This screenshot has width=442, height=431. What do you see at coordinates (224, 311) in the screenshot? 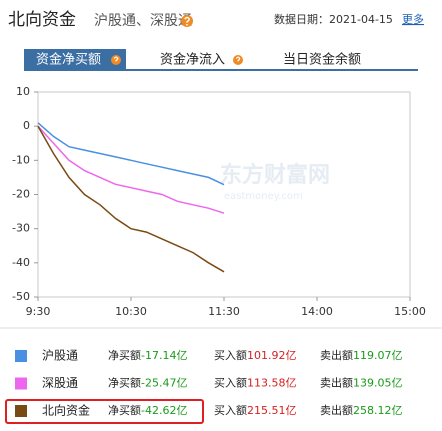
I see `x-tick-label: 11:30` at bounding box center [224, 311].